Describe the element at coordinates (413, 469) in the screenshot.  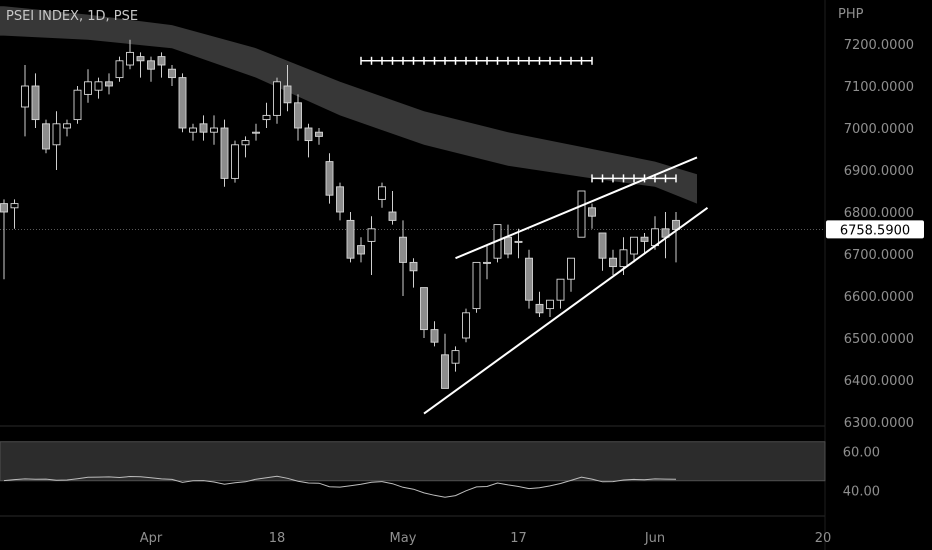
I see `oscillator-panel` at that location.